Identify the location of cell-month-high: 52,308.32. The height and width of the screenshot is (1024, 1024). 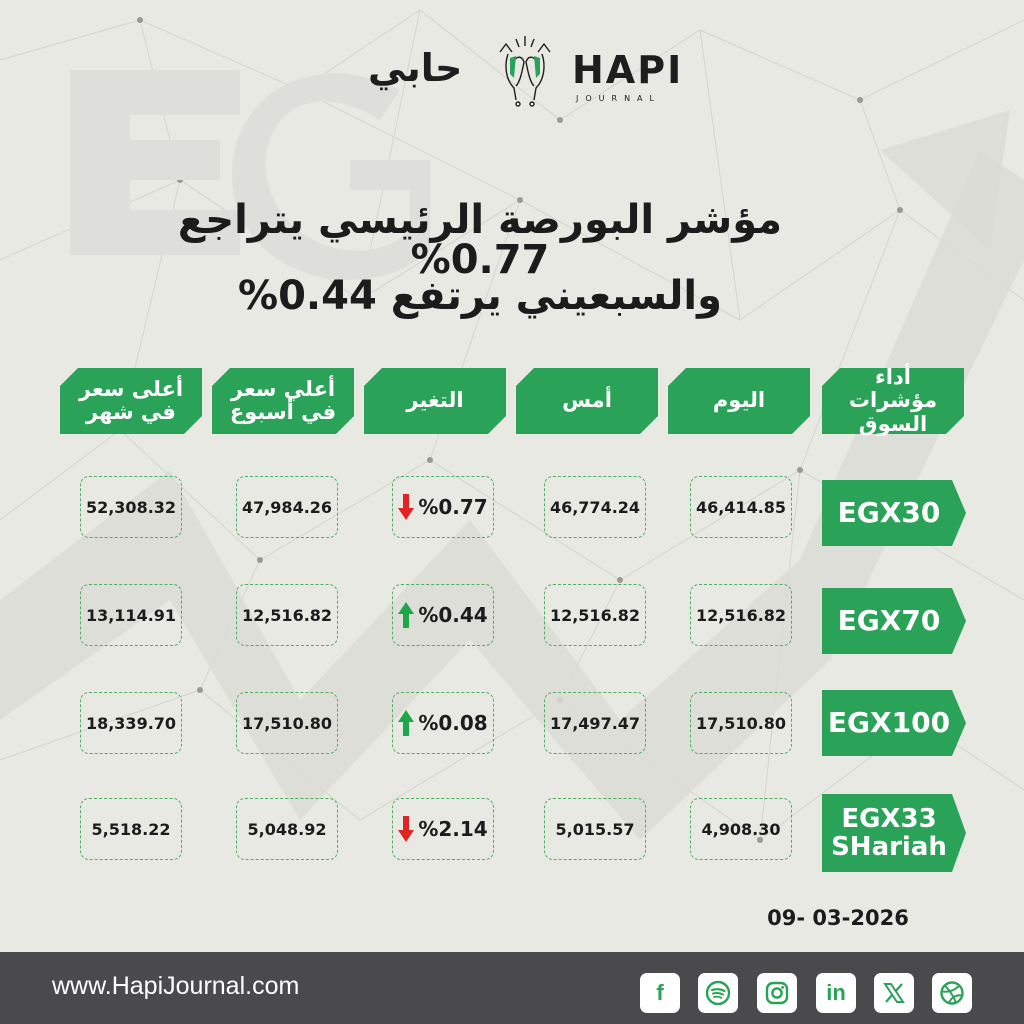
(131, 507).